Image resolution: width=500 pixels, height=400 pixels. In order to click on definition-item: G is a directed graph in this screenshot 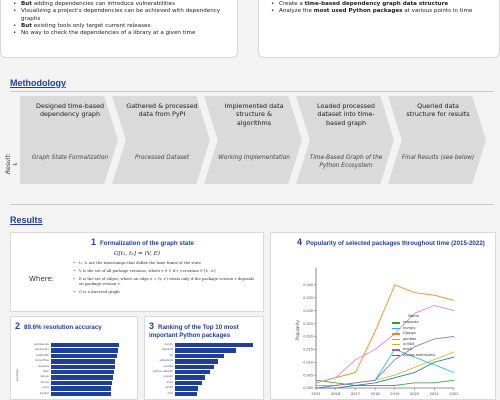, I will do `click(166, 291)`.